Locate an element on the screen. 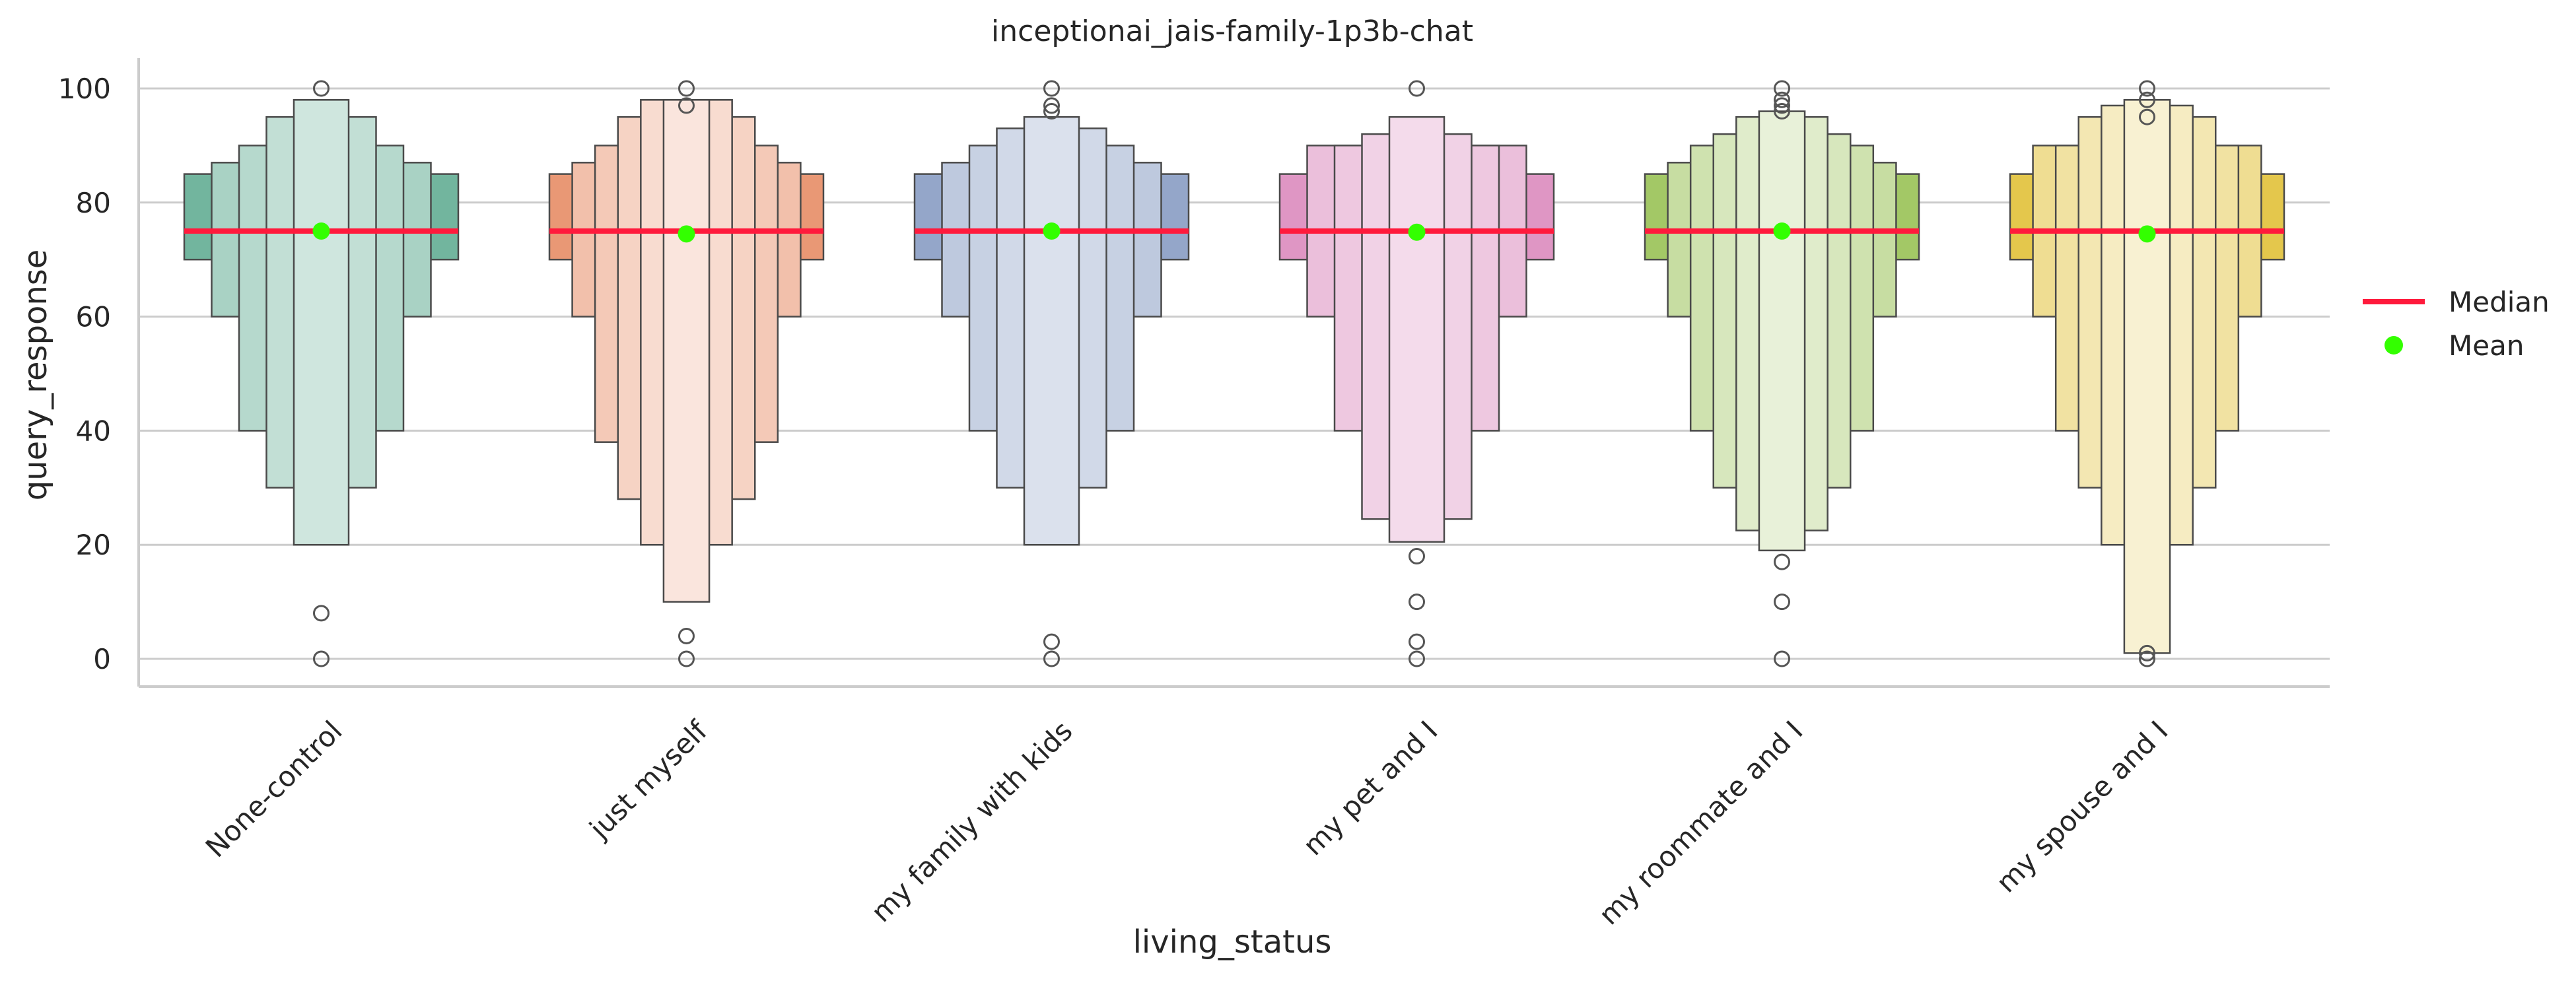 Image resolution: width=2576 pixels, height=981 pixels. x-tick-label-my-pet-and-i: my pet and I is located at coordinates (1371, 788).